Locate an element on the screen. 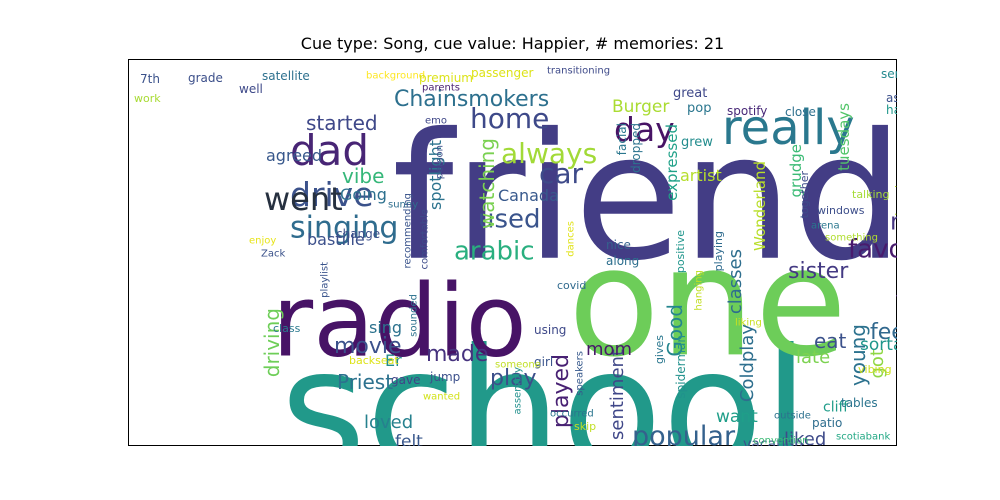 The width and height of the screenshot is (1000, 500). word-great: great is located at coordinates (690, 93).